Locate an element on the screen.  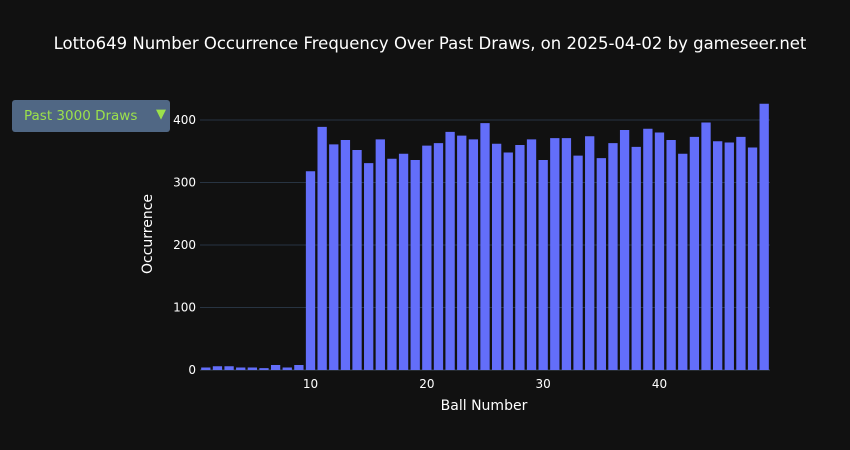
y-axis-label: Occurrence is located at coordinates (148, 234).